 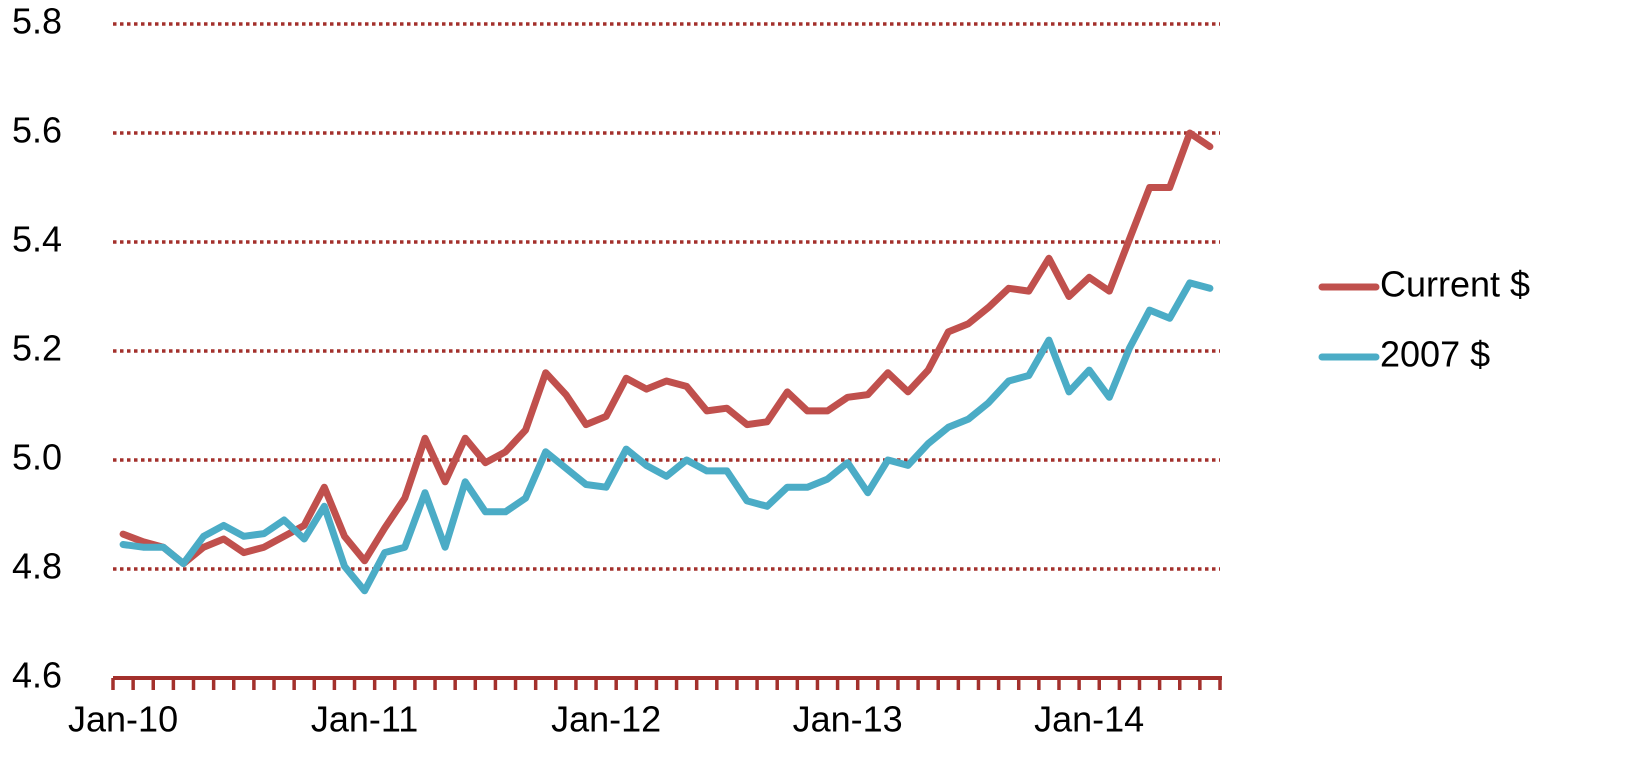 What do you see at coordinates (37, 239) in the screenshot?
I see `y-tick-label: 5.4` at bounding box center [37, 239].